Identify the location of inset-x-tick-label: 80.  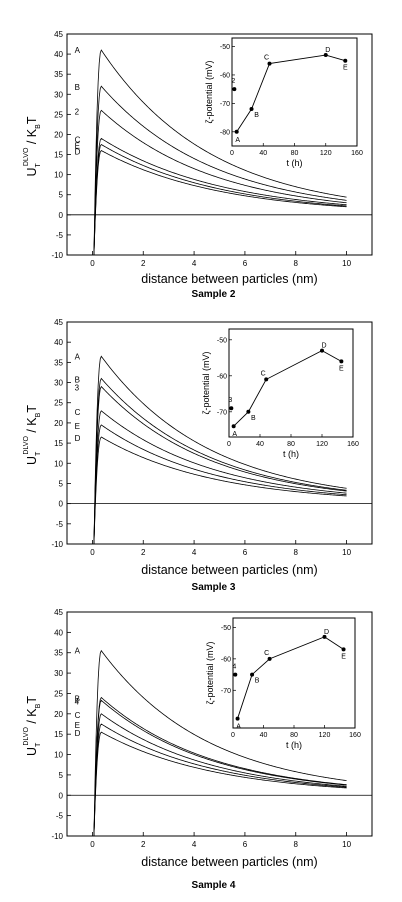
(291, 444).